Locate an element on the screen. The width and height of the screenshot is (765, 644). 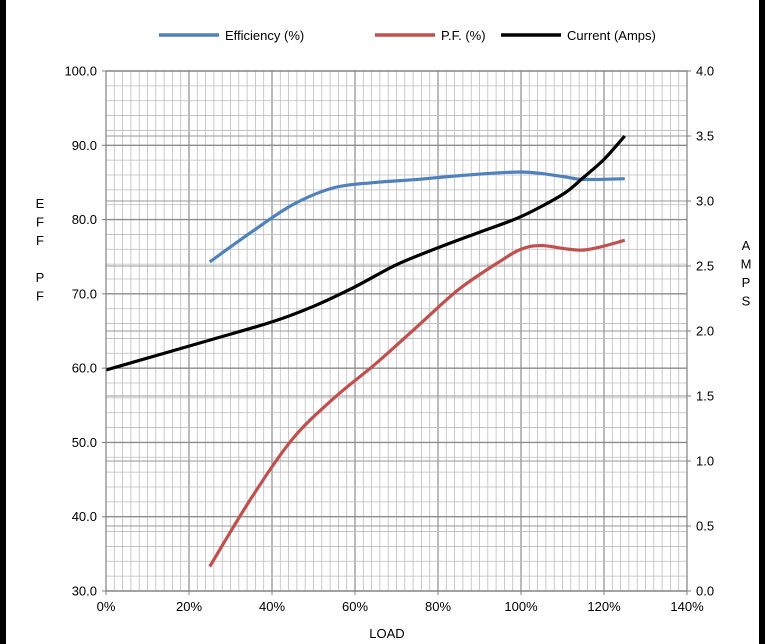
y-right-tick-label: 3.0 is located at coordinates (705, 201).